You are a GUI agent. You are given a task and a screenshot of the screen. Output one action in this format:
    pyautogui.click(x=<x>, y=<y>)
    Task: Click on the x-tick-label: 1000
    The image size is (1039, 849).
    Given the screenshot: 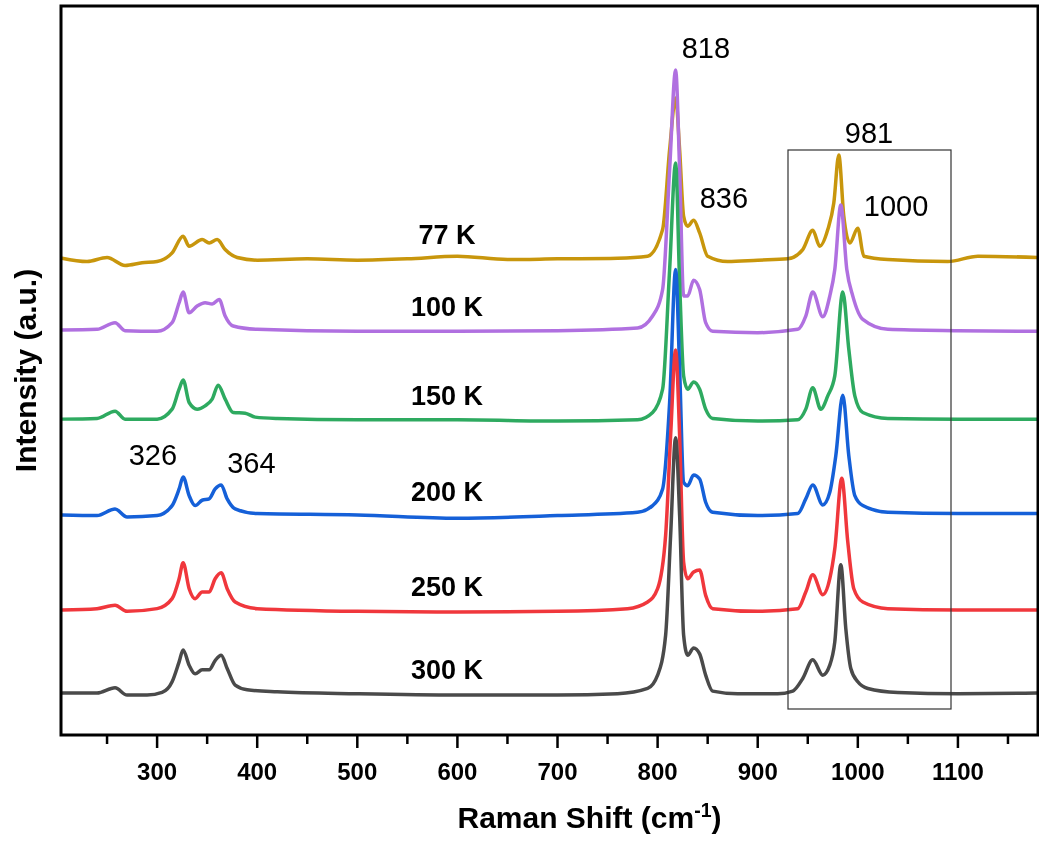 What is the action you would take?
    pyautogui.click(x=858, y=771)
    